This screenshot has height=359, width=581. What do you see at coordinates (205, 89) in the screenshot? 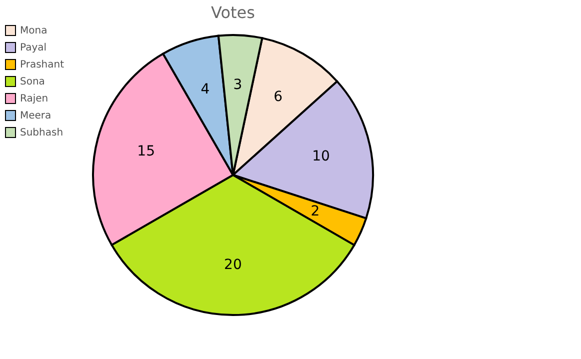
I see `data-label: 4` at bounding box center [205, 89].